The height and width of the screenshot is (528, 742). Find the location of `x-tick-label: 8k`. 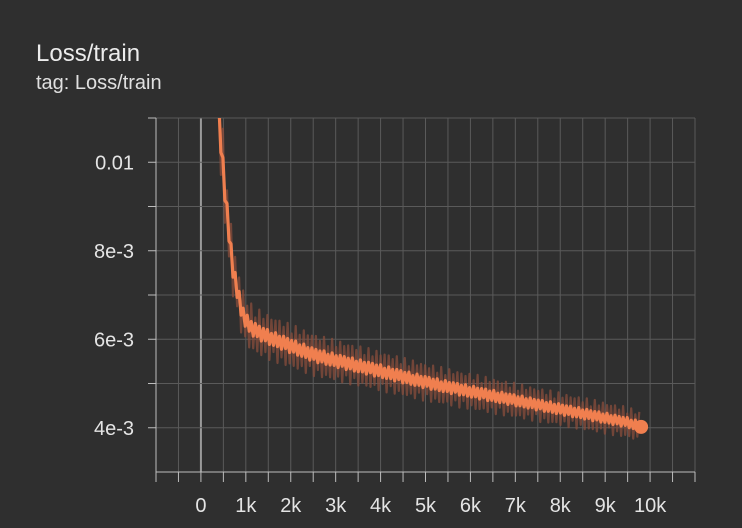

x-tick-label: 8k is located at coordinates (561, 506).